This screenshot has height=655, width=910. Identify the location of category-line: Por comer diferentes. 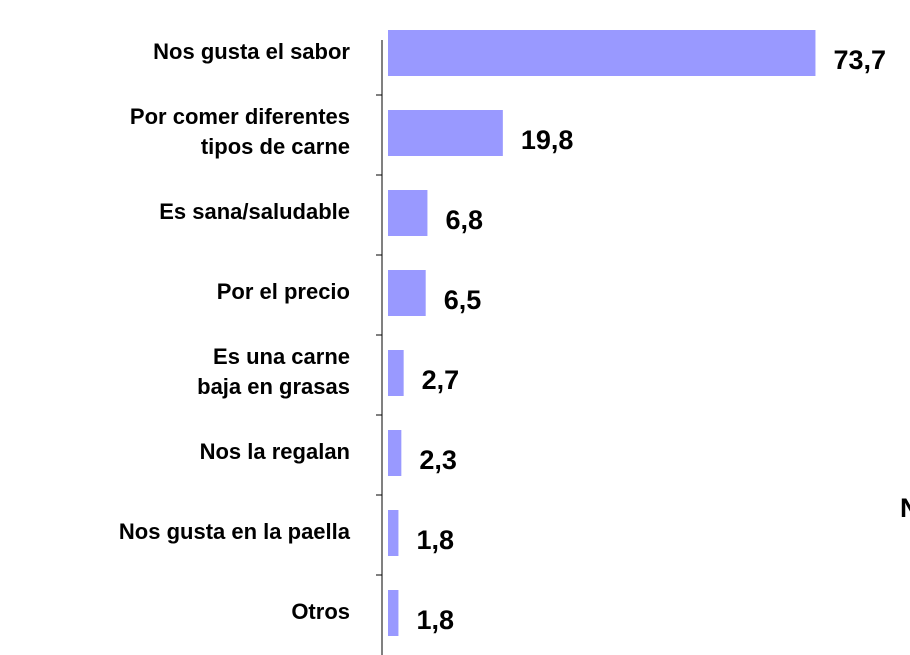
(240, 116).